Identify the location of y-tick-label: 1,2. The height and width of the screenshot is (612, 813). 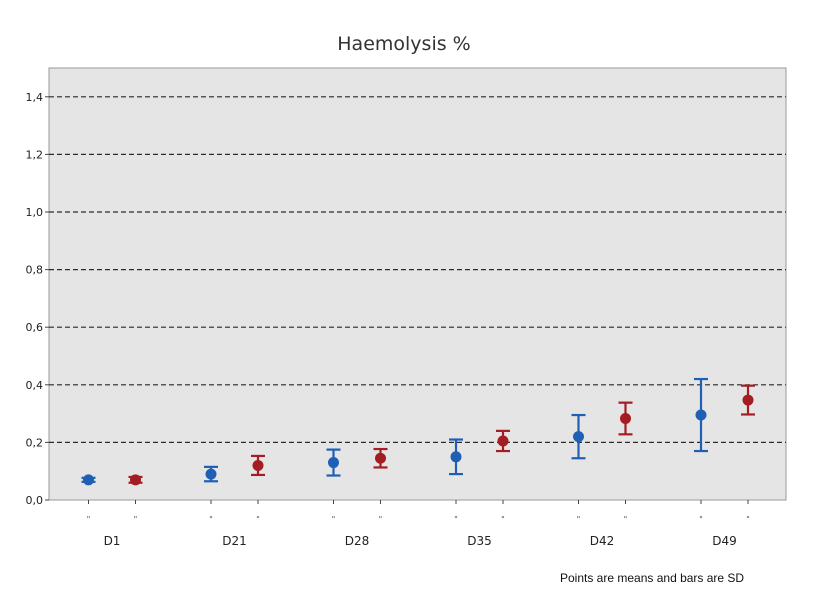
(35, 154).